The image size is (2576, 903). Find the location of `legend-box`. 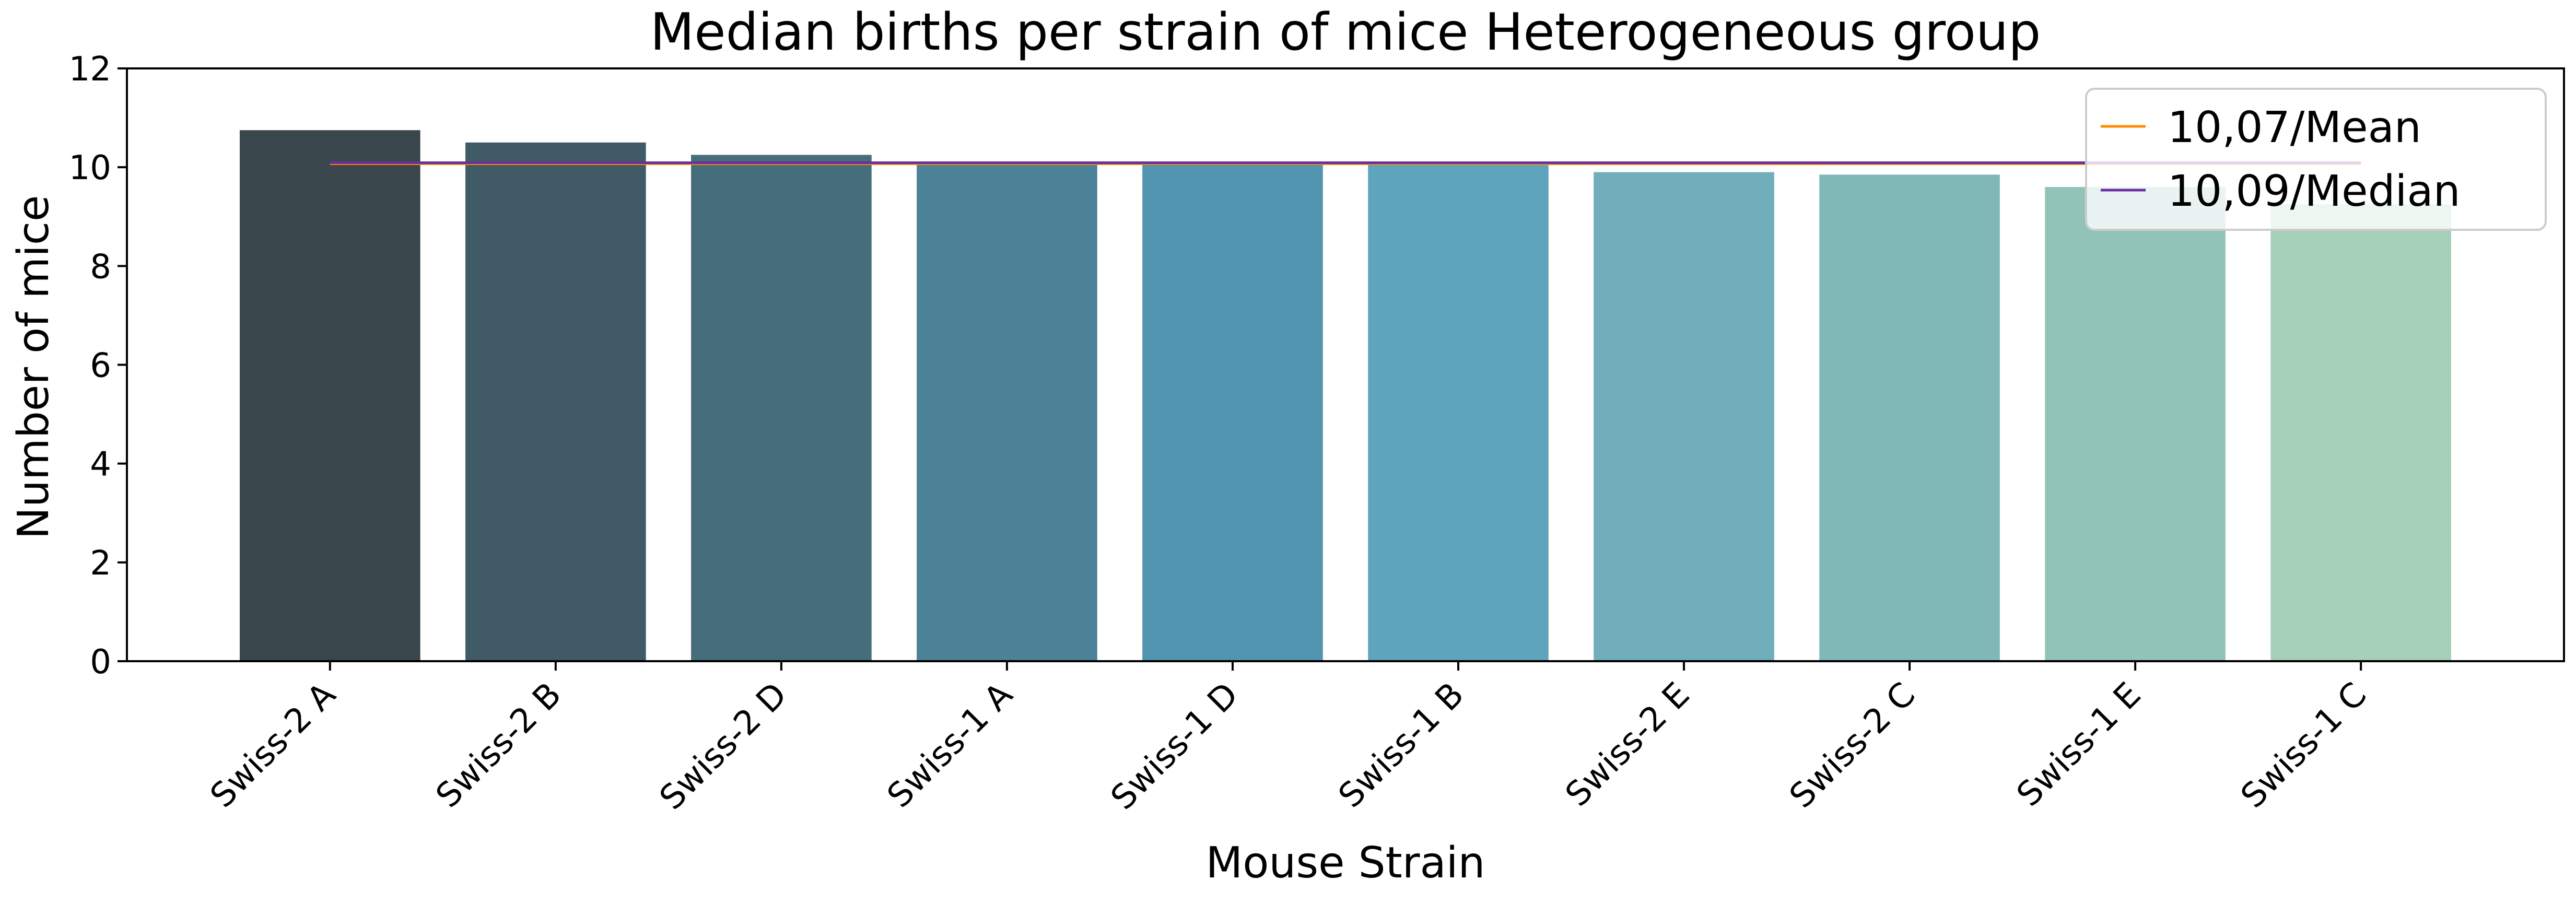

legend-box is located at coordinates (2316, 160).